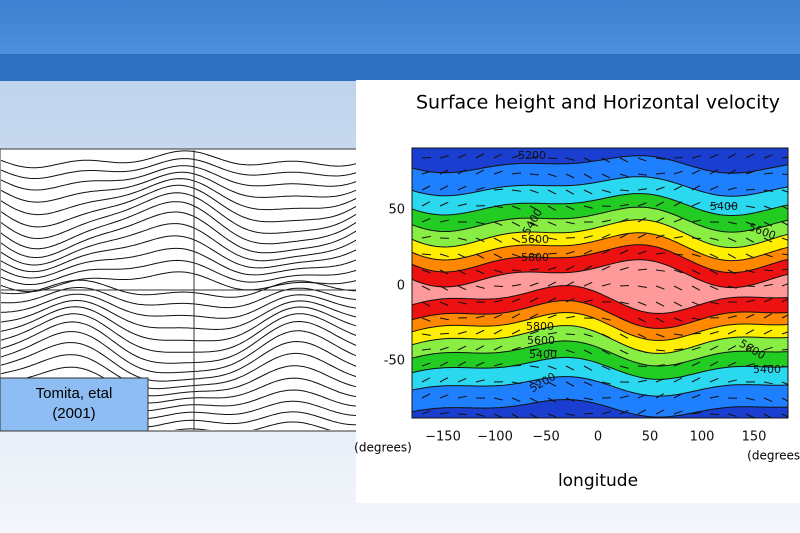 Image resolution: width=800 pixels, height=533 pixels. What do you see at coordinates (650, 437) in the screenshot?
I see `x-tick-label: 50` at bounding box center [650, 437].